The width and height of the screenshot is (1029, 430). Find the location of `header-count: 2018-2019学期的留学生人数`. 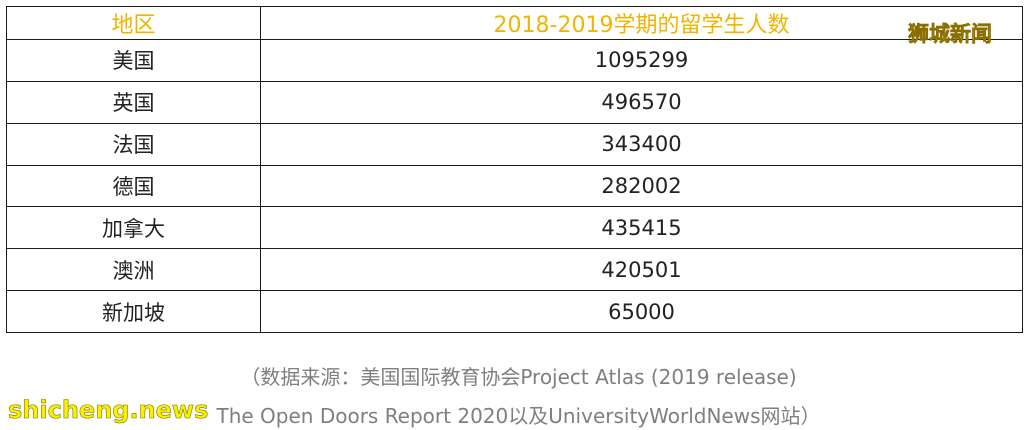

header-count: 2018-2019学期的留学生人数 is located at coordinates (641, 23).